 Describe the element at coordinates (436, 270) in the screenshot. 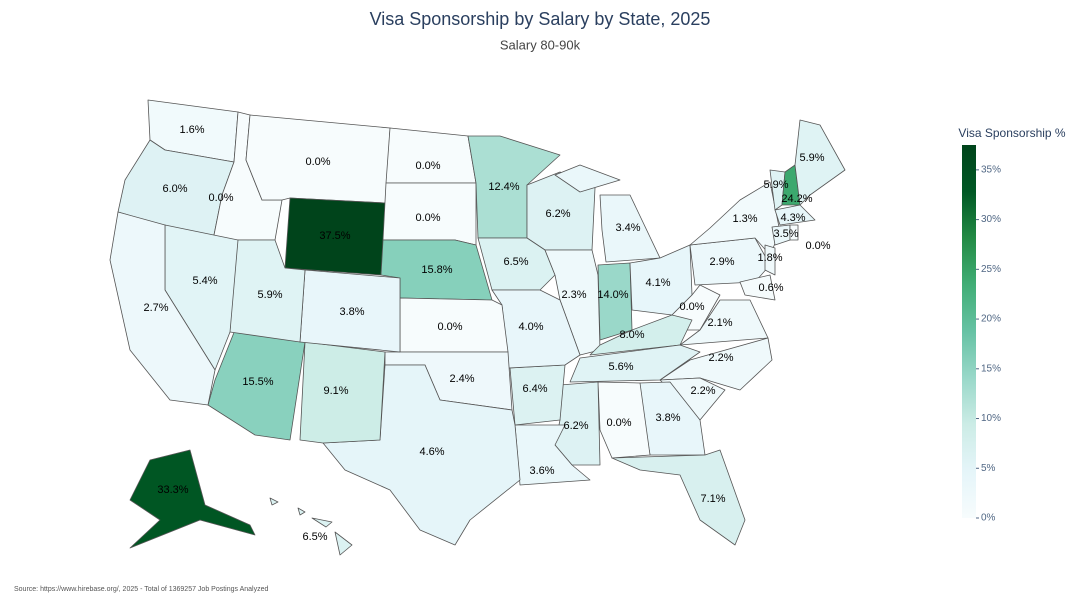

I see `state-value-label: 15.8%` at that location.